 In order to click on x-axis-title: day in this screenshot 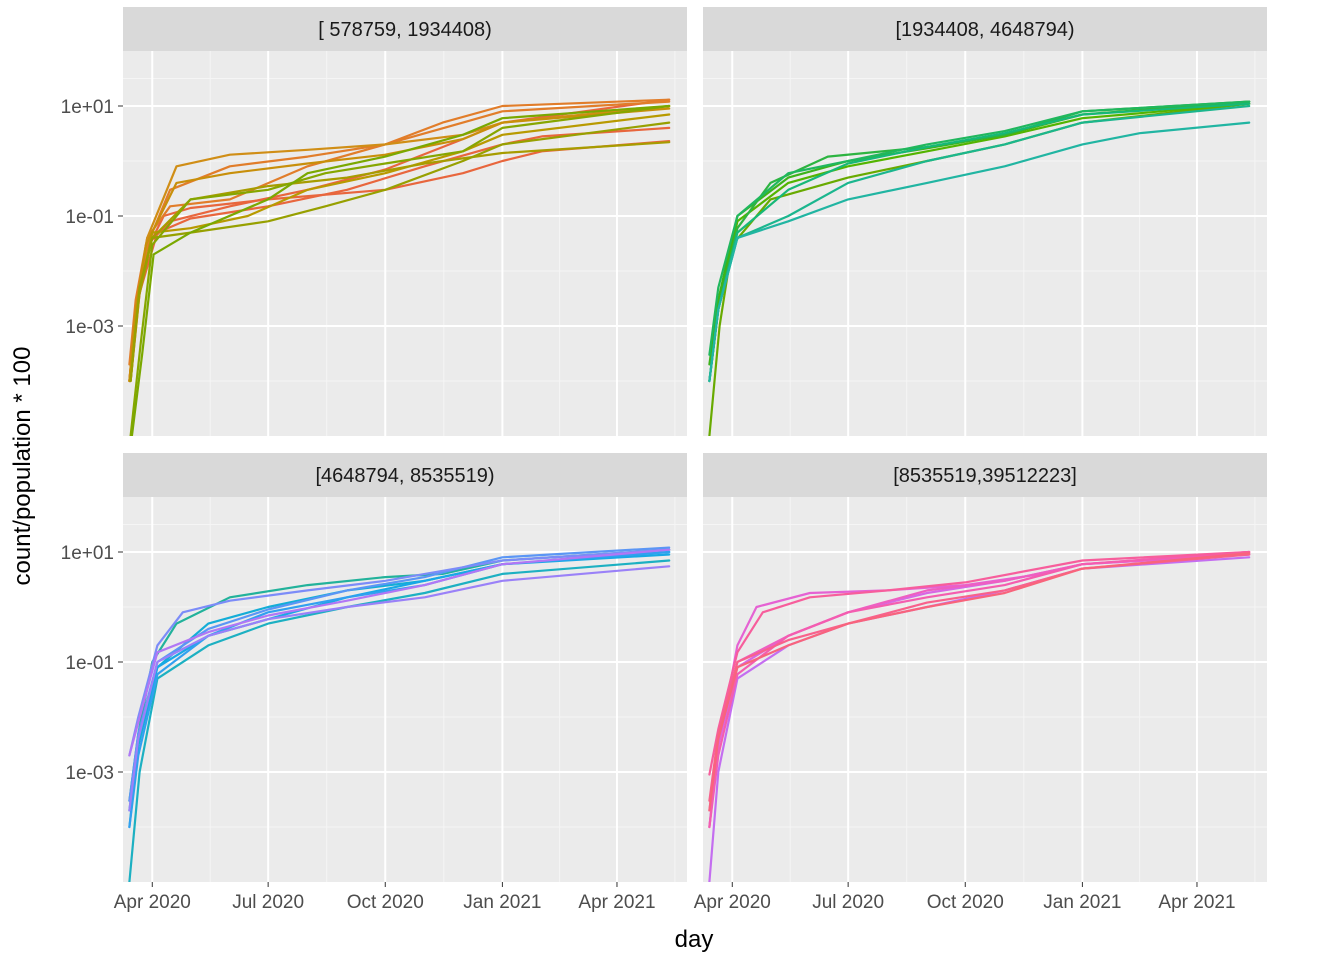, I will do `click(694, 939)`.